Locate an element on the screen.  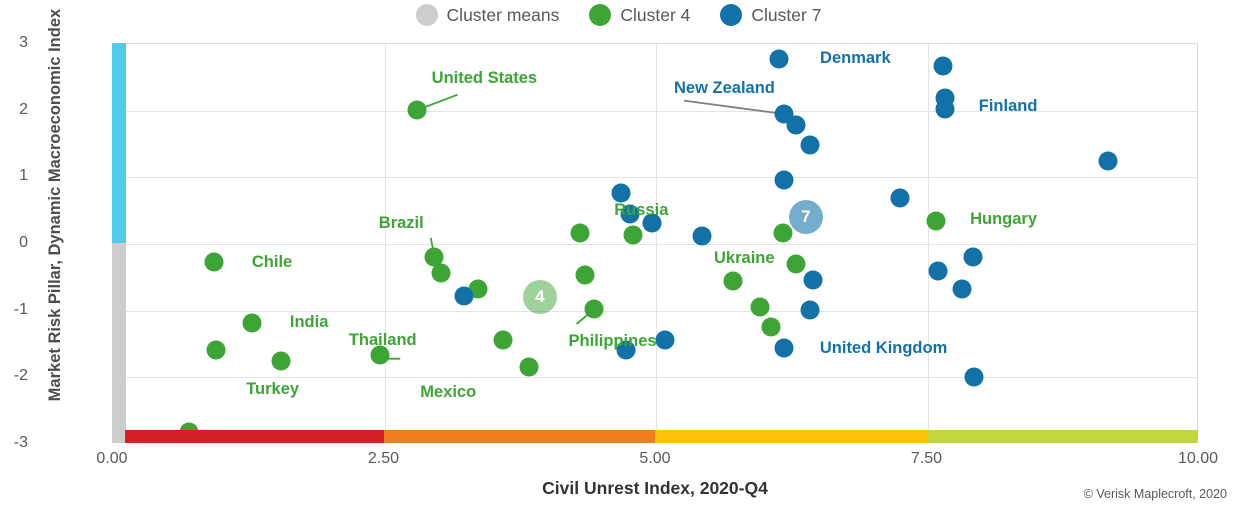
cluster-mean-marker-7: 7 is located at coordinates (805, 217).